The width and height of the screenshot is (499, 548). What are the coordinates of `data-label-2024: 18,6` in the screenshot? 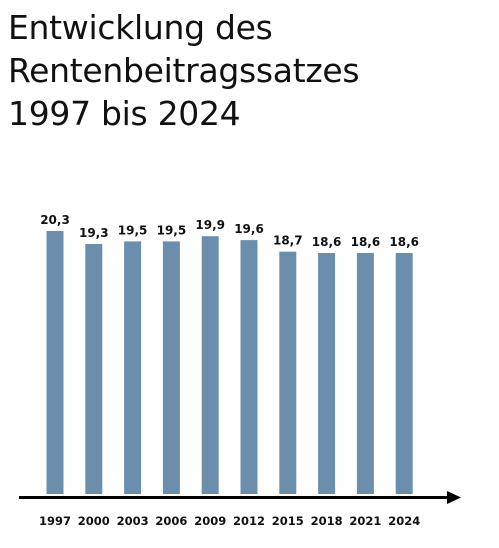 It's located at (404, 242).